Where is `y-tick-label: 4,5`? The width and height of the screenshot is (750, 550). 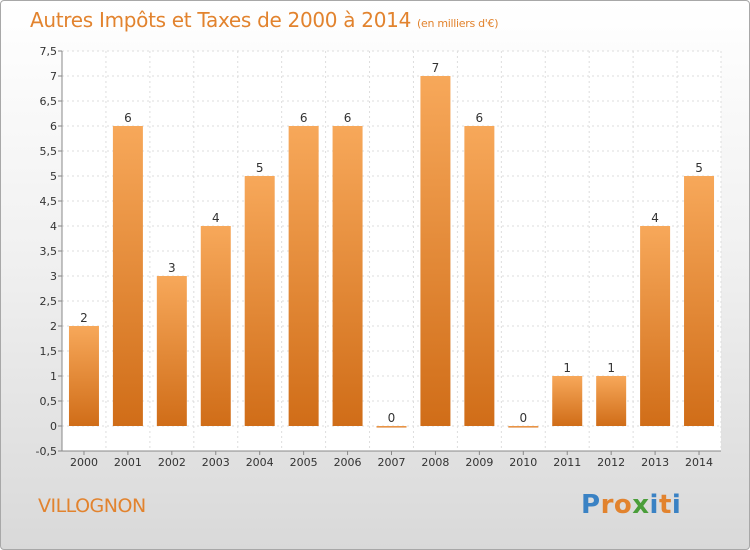 y-tick-label: 4,5 is located at coordinates (49, 201).